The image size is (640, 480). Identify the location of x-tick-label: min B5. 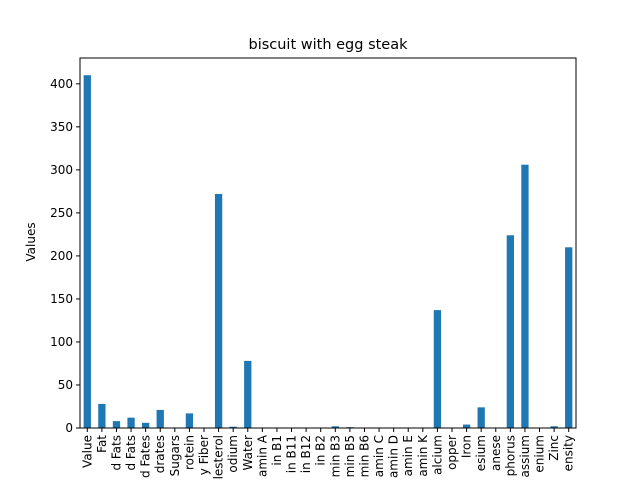
(350, 456).